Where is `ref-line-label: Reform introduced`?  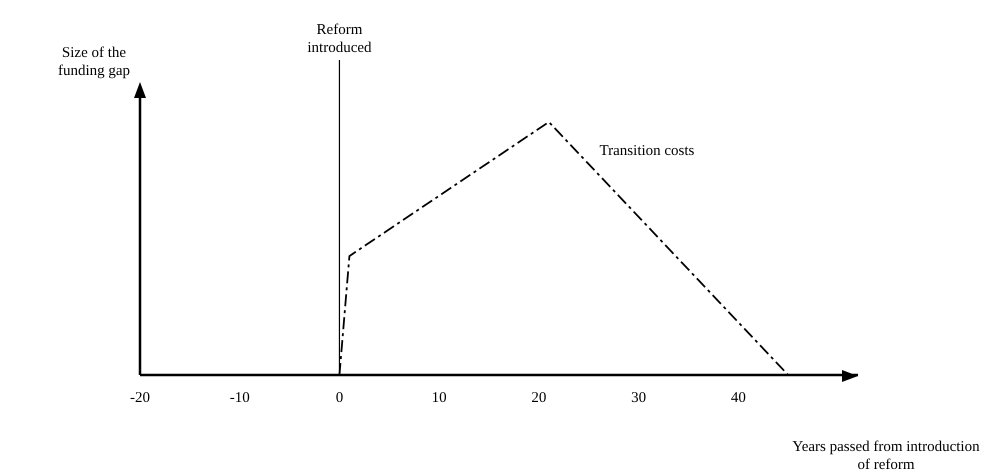 ref-line-label: Reform introduced is located at coordinates (339, 39).